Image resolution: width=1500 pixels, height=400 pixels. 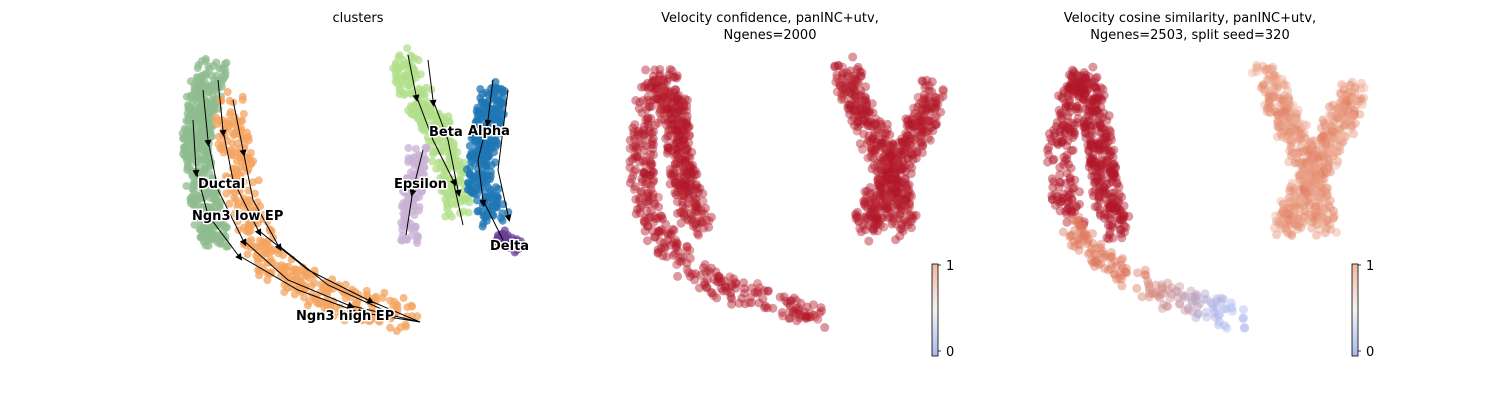 I want to click on colorbar: 10, so click(x=1362, y=309).